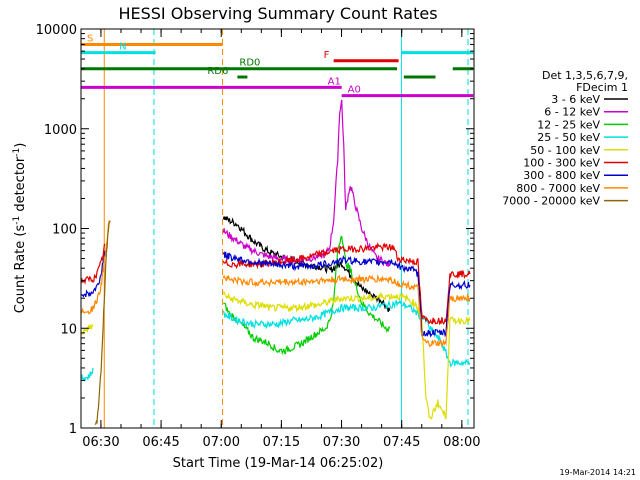  Describe the element at coordinates (575, 99) in the screenshot. I see `legend-entry-label: 3 - 6 keV` at that location.